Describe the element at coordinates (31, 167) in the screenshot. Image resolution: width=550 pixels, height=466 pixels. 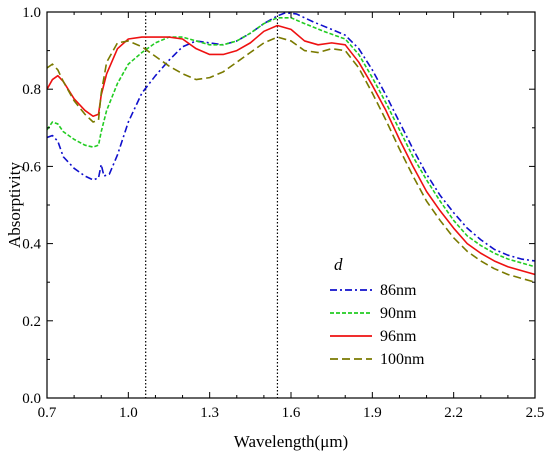
I see `y-tick-label: 0.6` at that location.